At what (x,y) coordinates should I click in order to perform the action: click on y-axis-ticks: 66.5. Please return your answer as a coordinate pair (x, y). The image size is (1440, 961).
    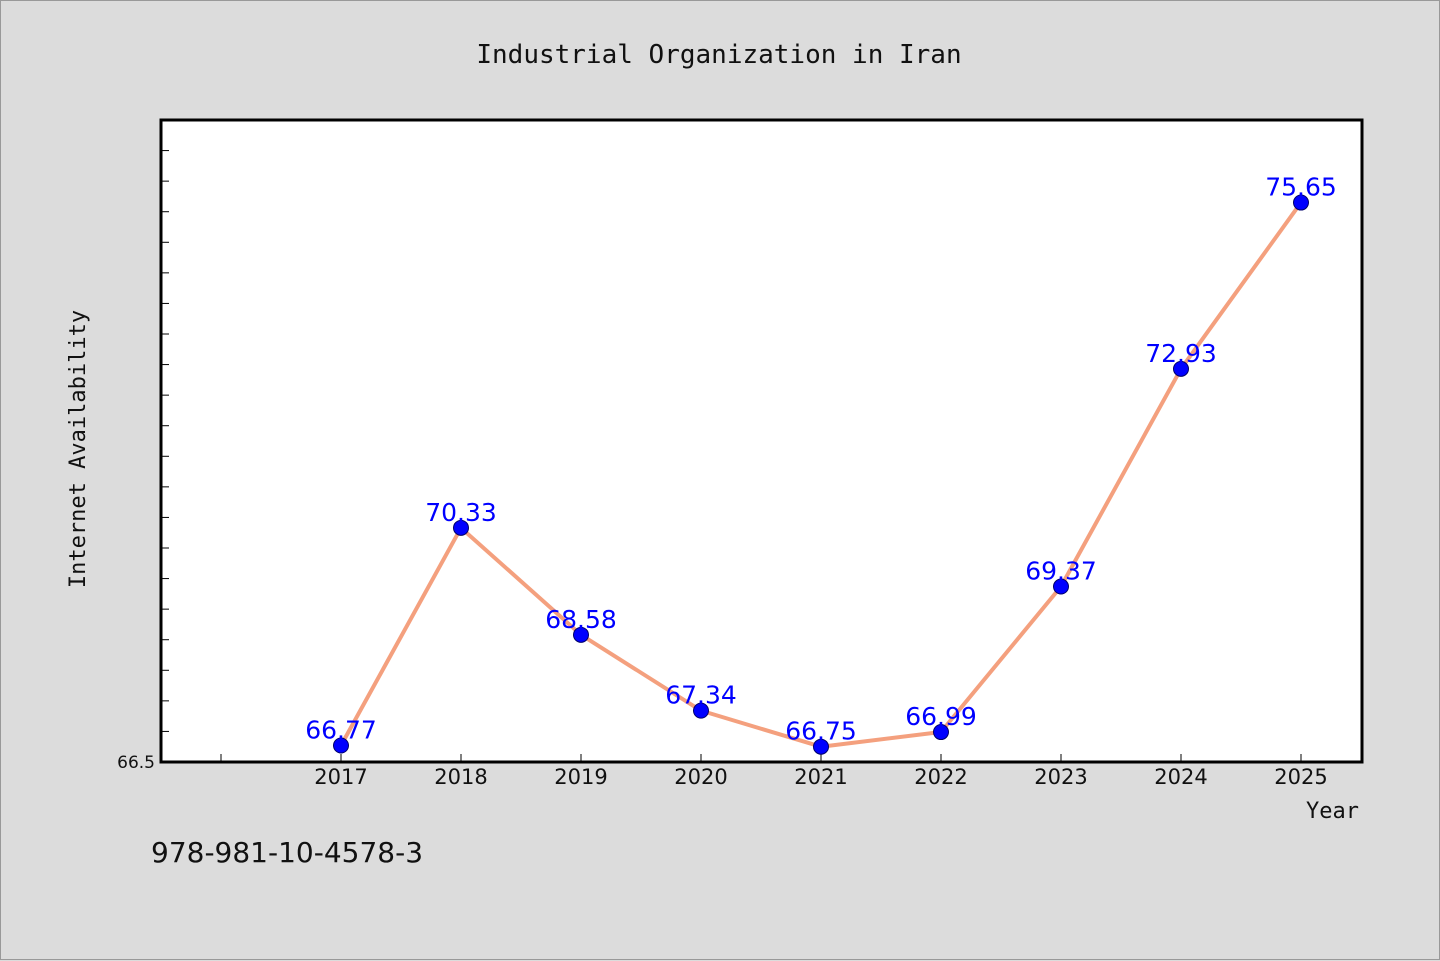
    Looking at the image, I should click on (143, 446).